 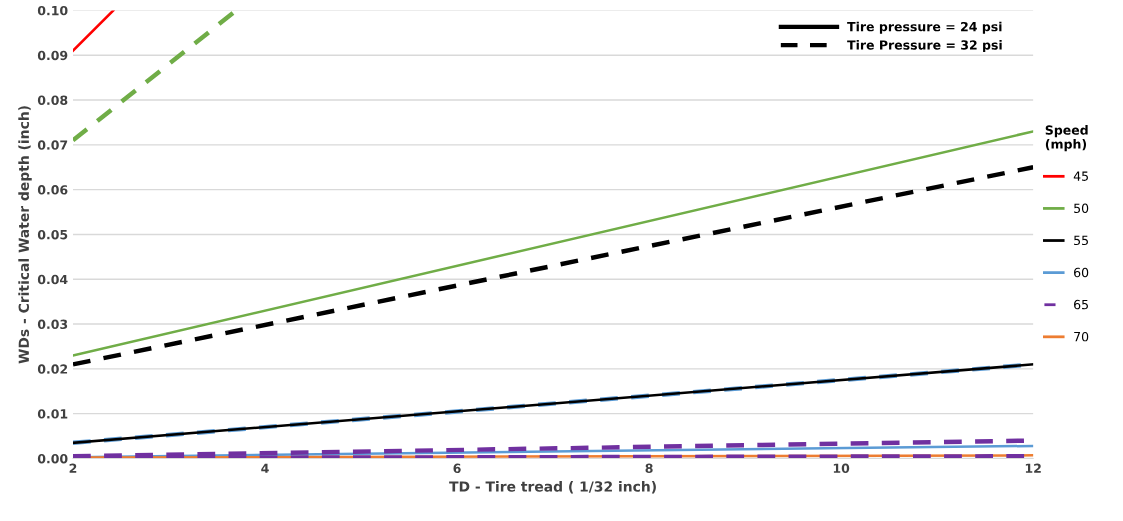 I want to click on x-tick-label: 2, so click(x=73, y=468).